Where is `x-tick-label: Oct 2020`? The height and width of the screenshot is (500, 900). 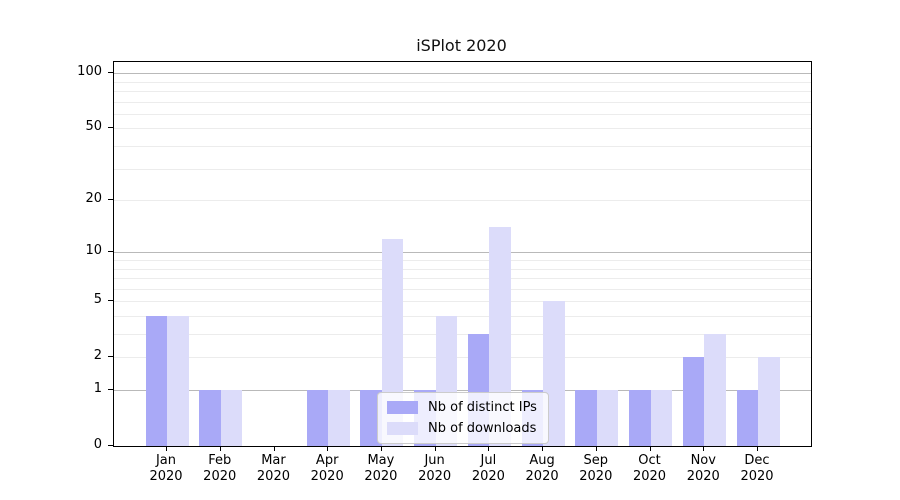 x-tick-label: Oct 2020 is located at coordinates (649, 468).